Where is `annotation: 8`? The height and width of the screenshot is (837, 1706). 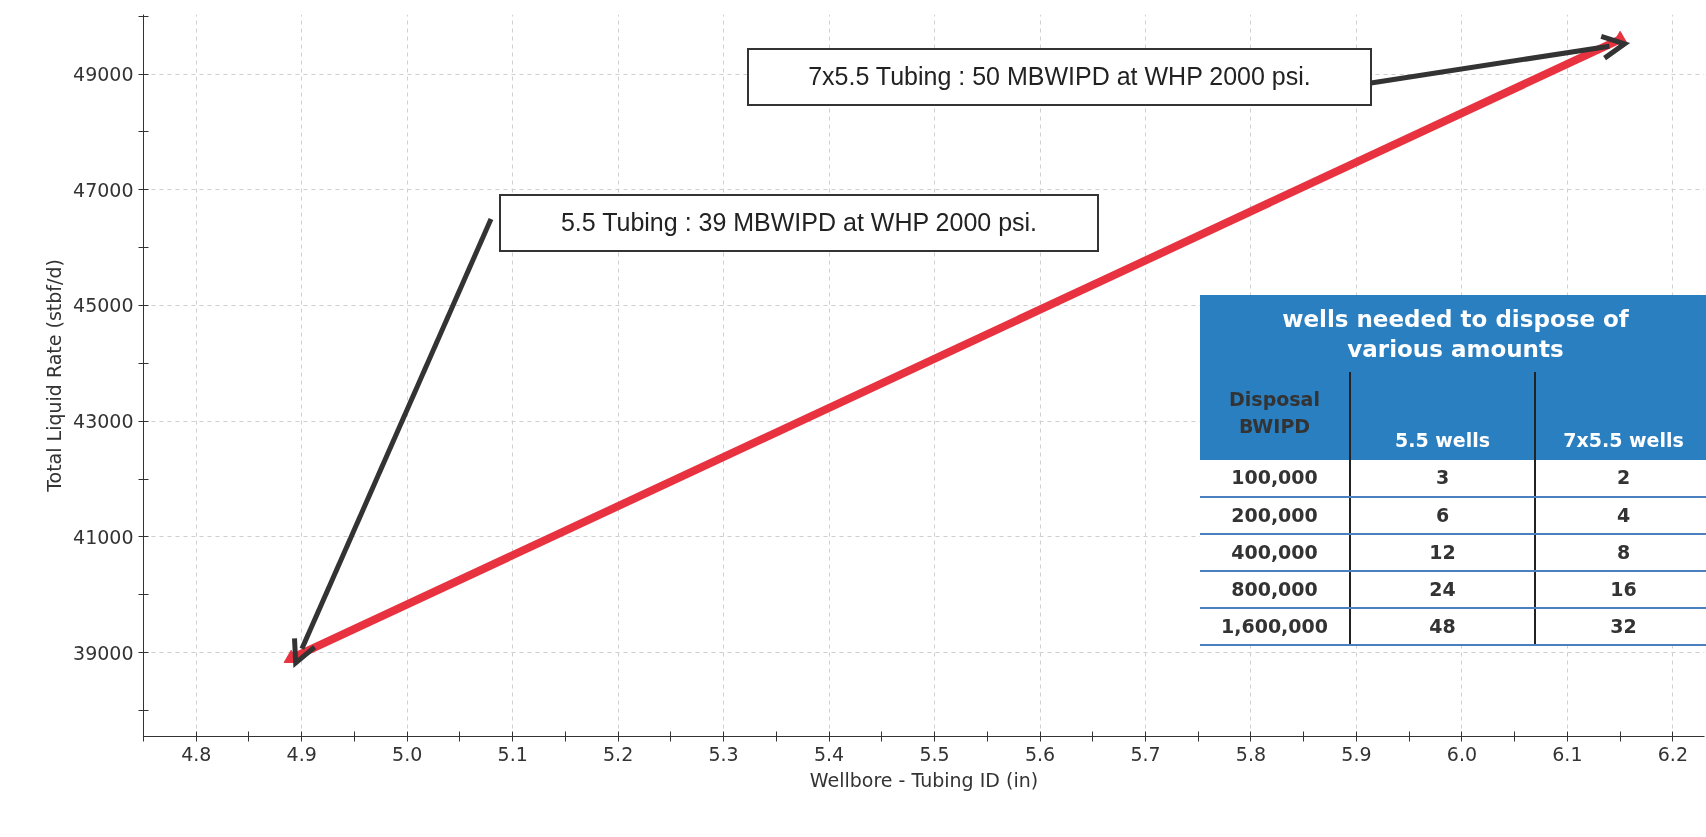
annotation: 8 is located at coordinates (1620, 552).